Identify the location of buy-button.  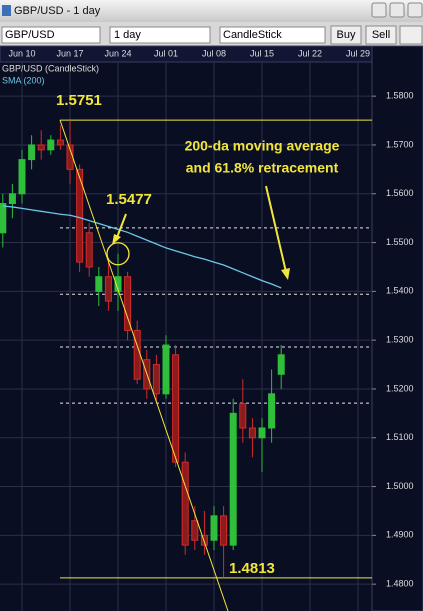
(346, 35).